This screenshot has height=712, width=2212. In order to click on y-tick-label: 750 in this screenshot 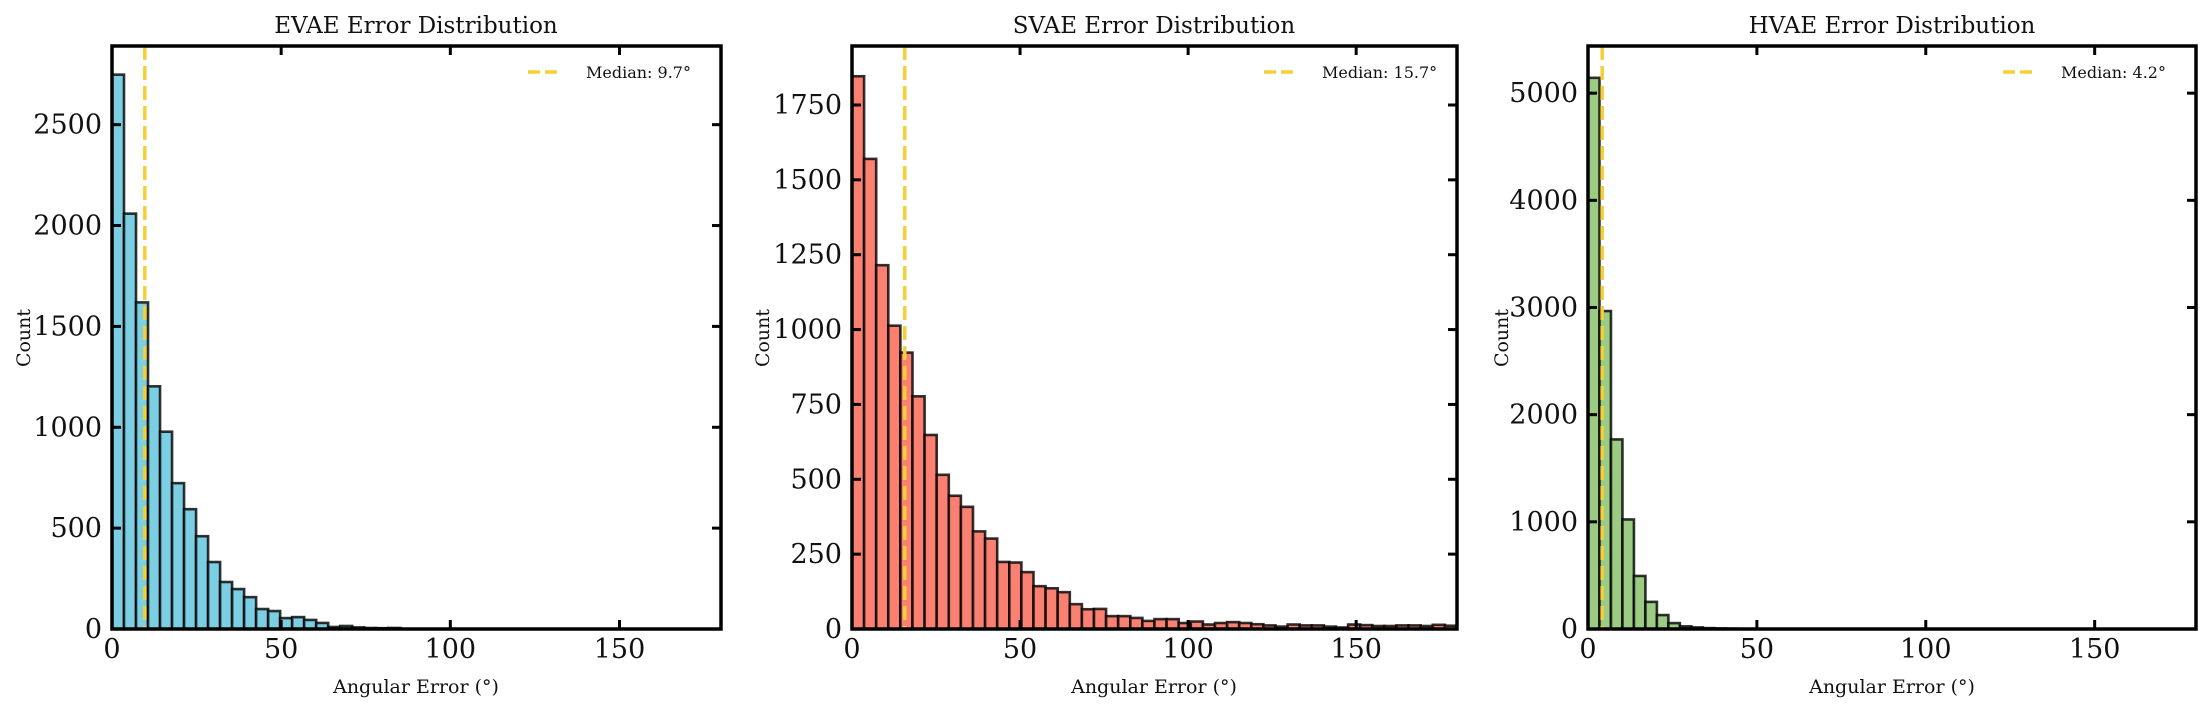, I will do `click(816, 404)`.